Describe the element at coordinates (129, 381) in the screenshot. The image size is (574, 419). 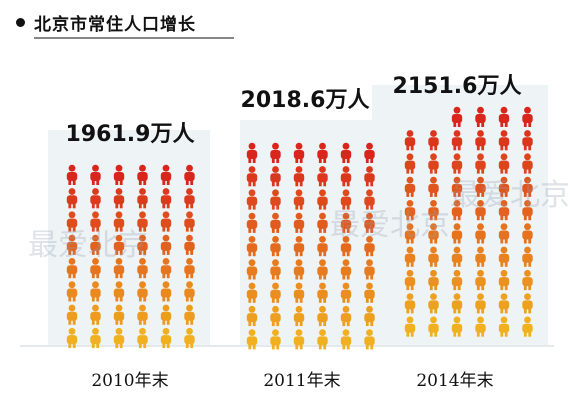
I see `category-label-1: 2010年末` at that location.